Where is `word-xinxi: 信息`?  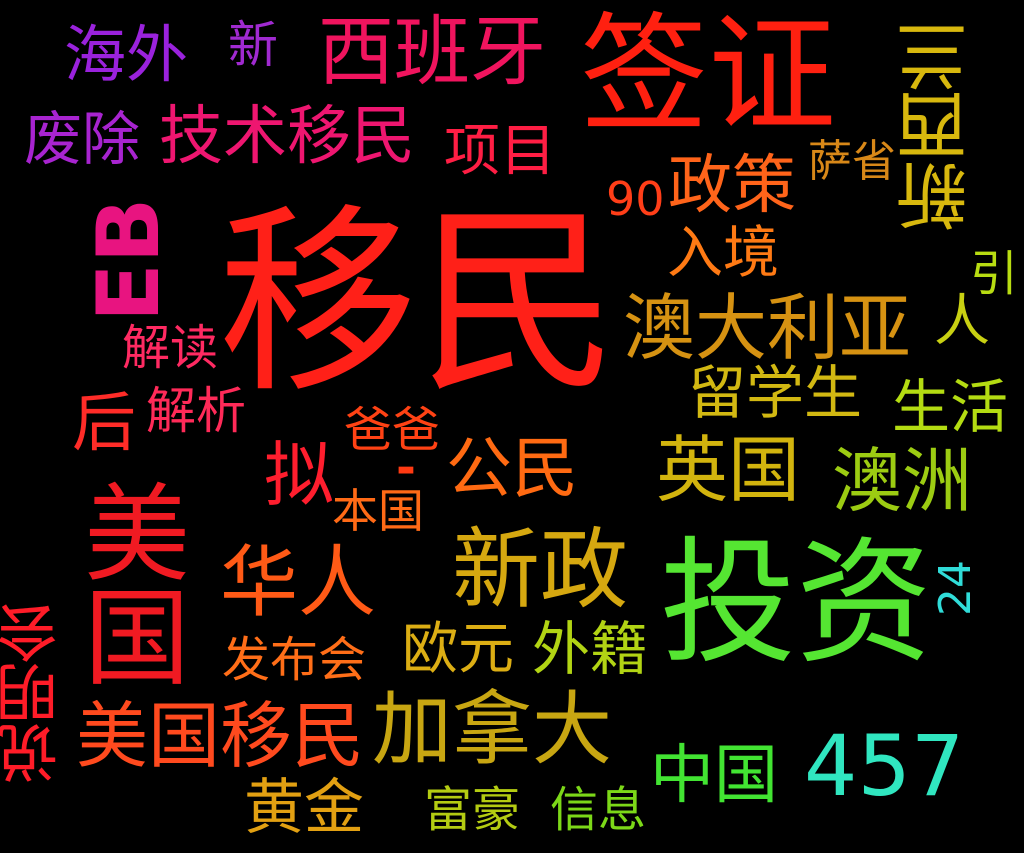
word-xinxi: 信息 is located at coordinates (598, 810).